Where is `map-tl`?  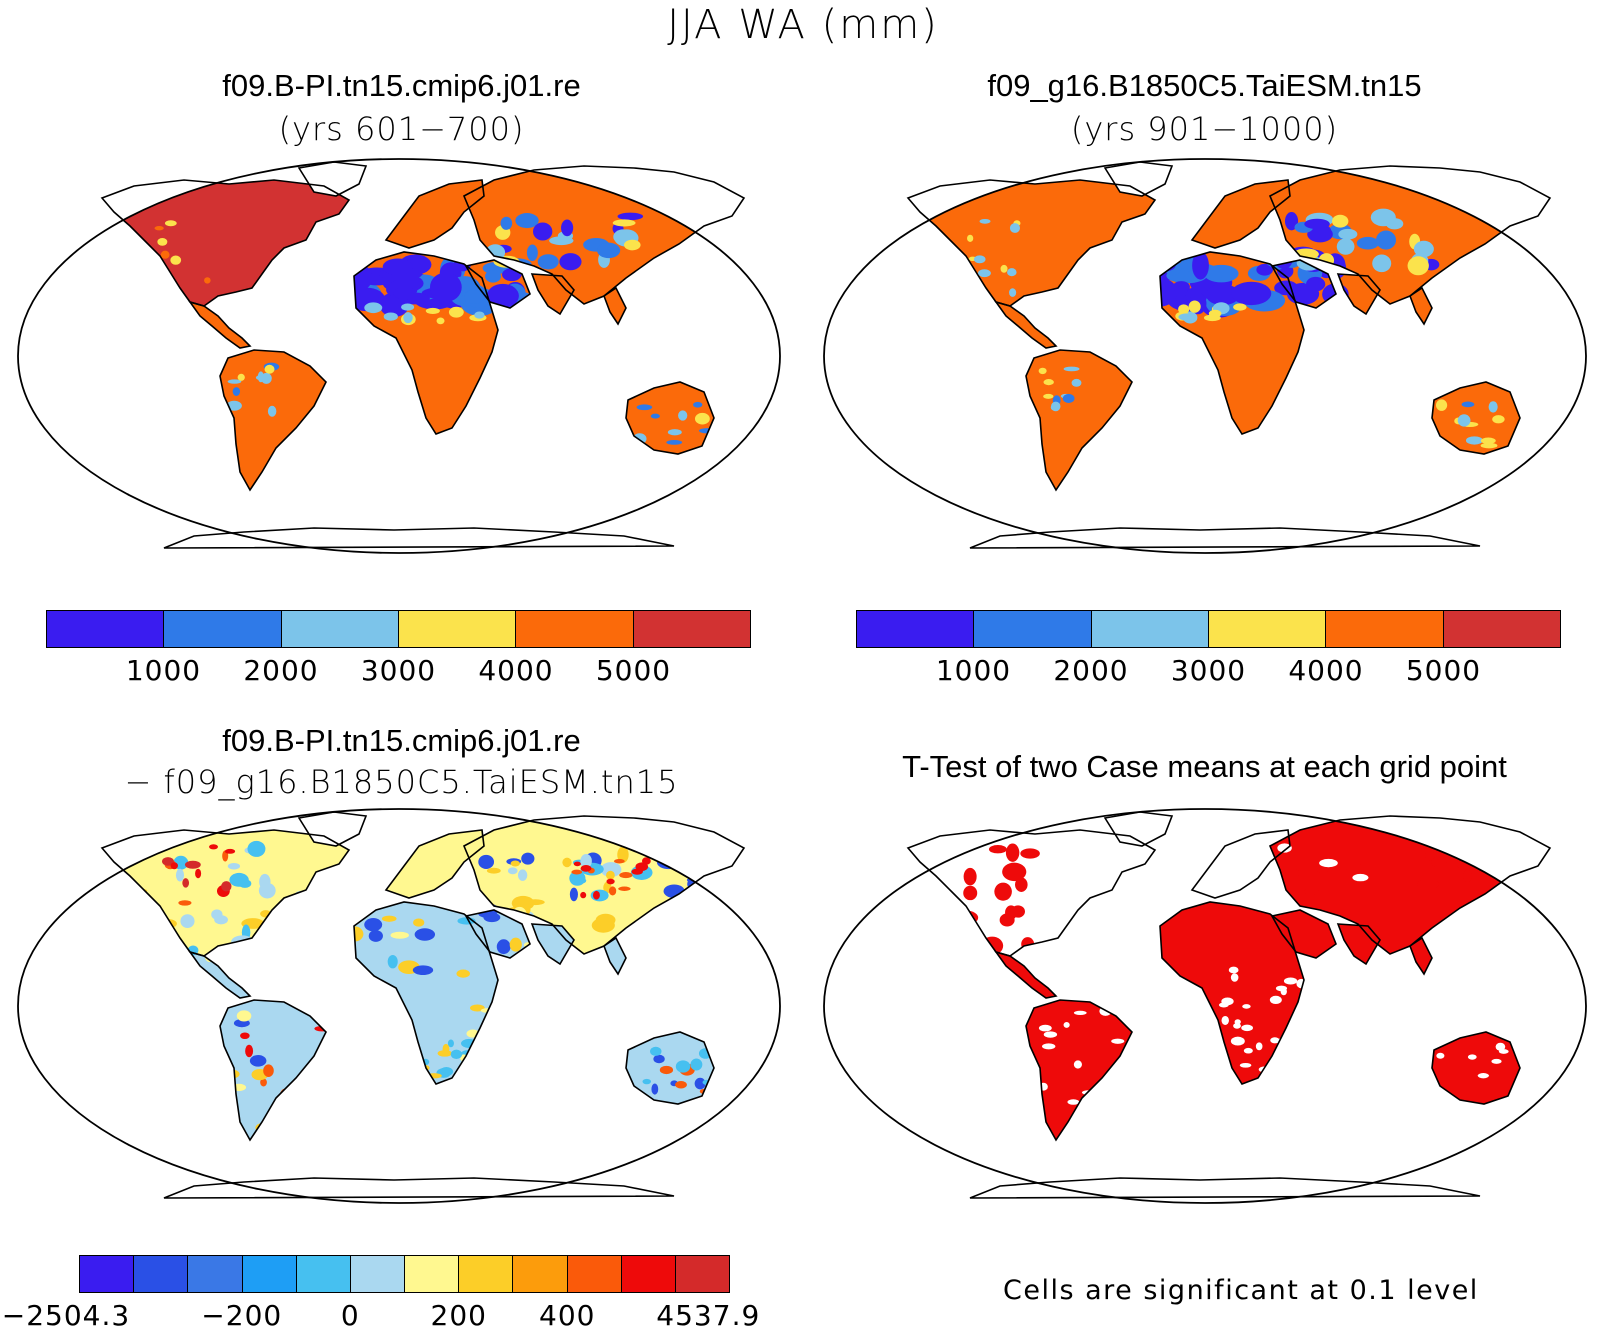 map-tl is located at coordinates (399, 356).